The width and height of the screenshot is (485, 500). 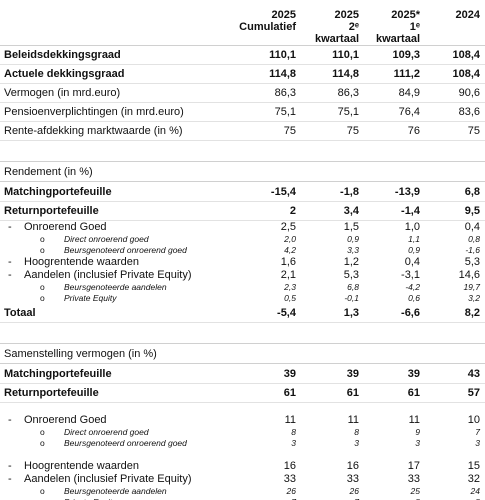 What do you see at coordinates (415, 490) in the screenshot?
I see `value-cell: 25` at bounding box center [415, 490].